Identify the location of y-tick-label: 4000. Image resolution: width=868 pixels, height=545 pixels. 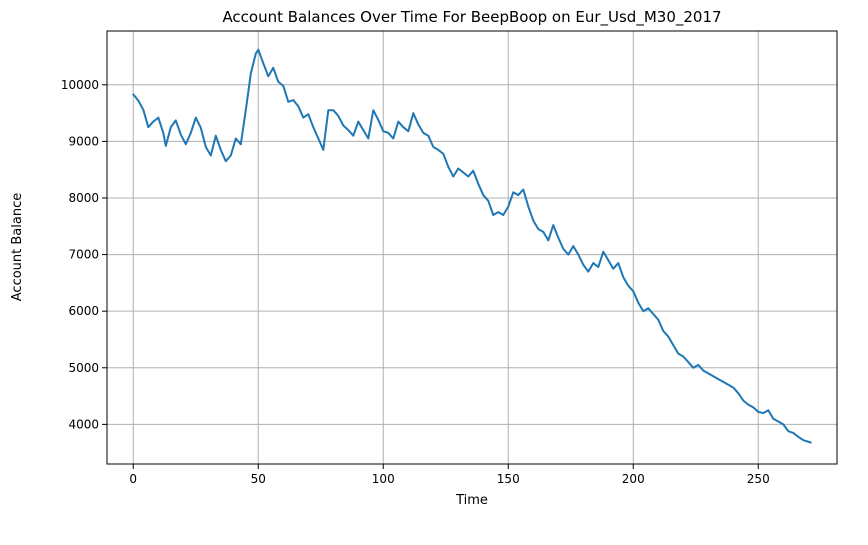
(83, 424).